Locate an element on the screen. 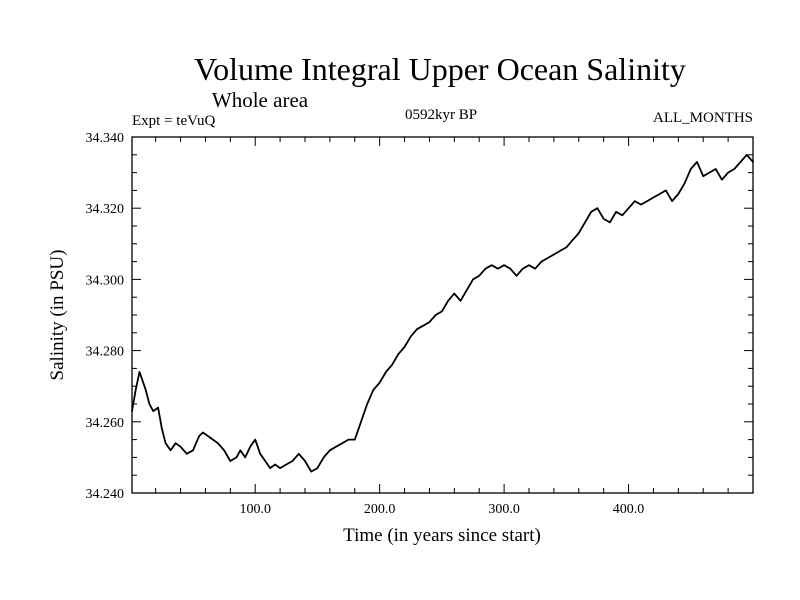  period-label: 0592kyr BP is located at coordinates (441, 115).